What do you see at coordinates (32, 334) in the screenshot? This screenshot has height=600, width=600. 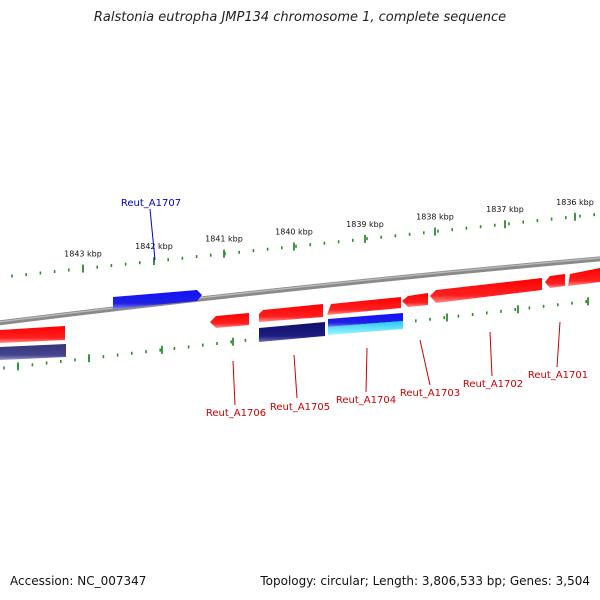 I see `gene-left-partial-red` at bounding box center [32, 334].